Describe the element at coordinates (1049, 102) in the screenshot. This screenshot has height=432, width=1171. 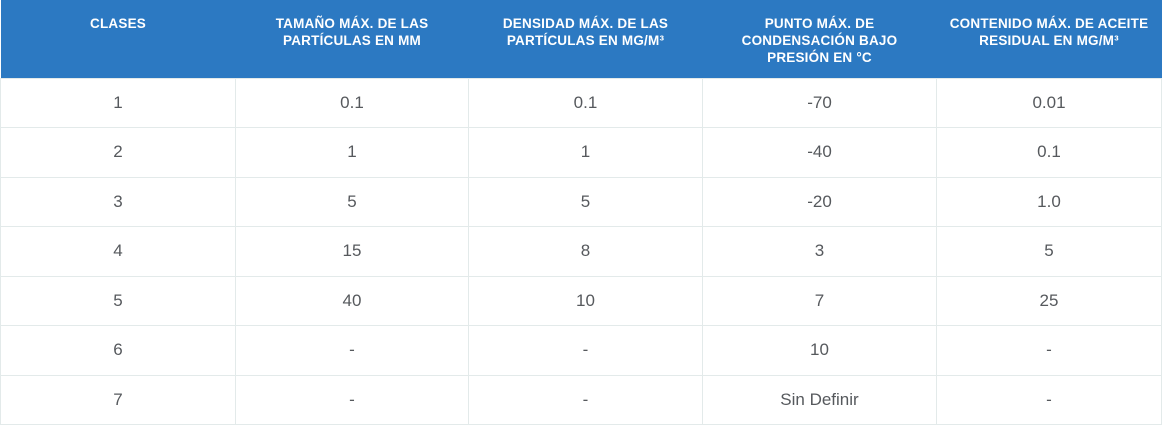
I see `table-cell: 0.01` at that location.